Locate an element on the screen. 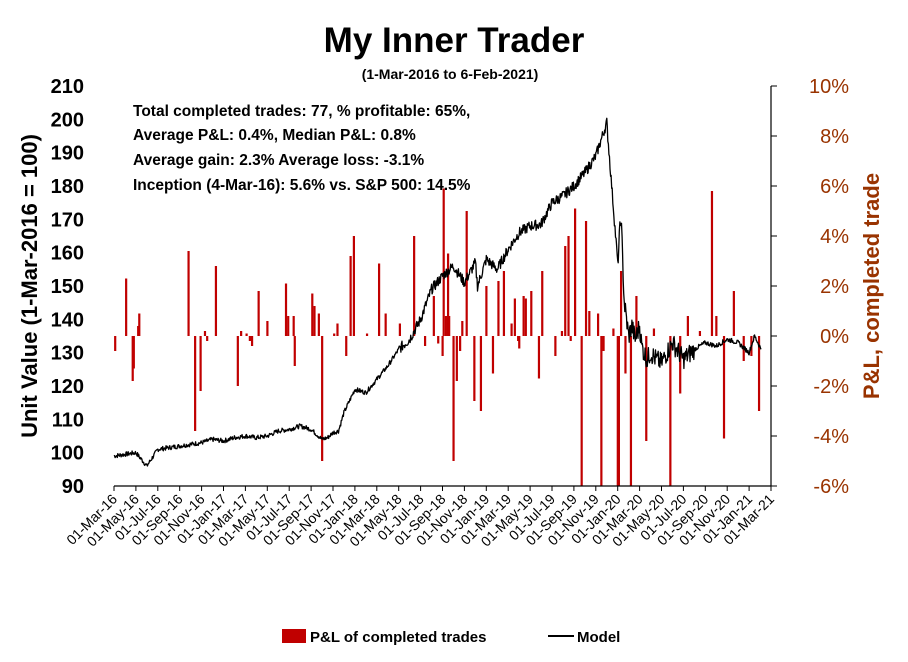 This screenshot has width=908, height=662. left-axis-ticks: 90 100 110 120 130 140 150 160 170 180 190 200 210 is located at coordinates (67, 287).